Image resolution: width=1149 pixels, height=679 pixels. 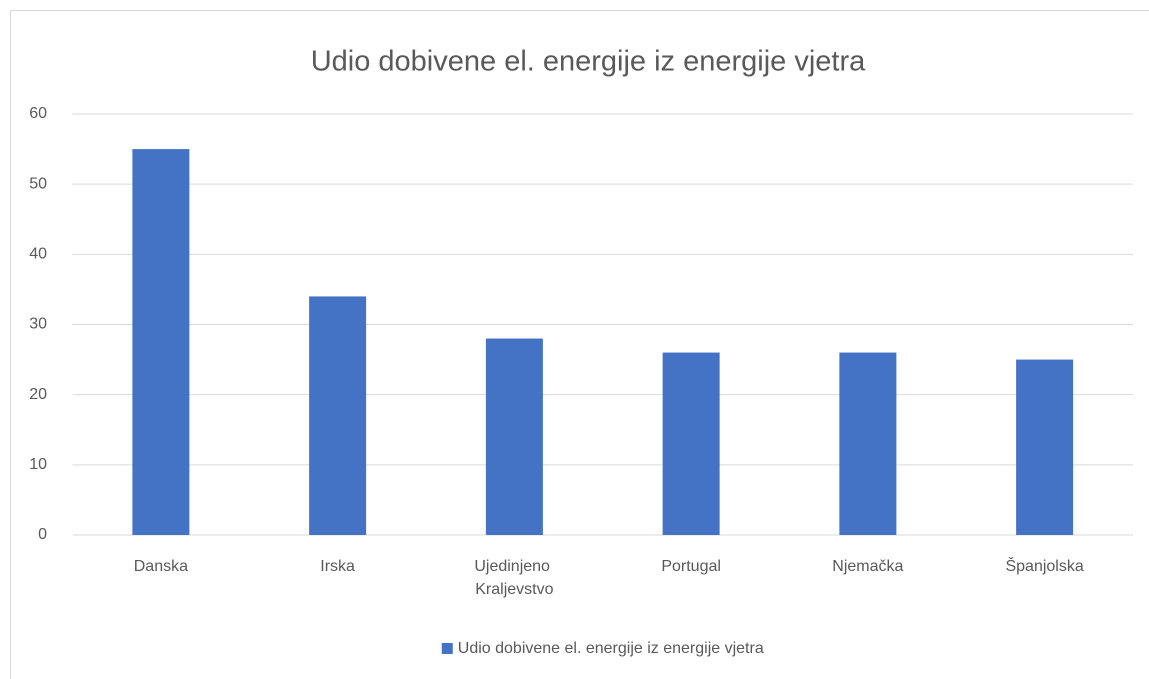 I want to click on x-tick-label: Portugal, so click(x=691, y=566).